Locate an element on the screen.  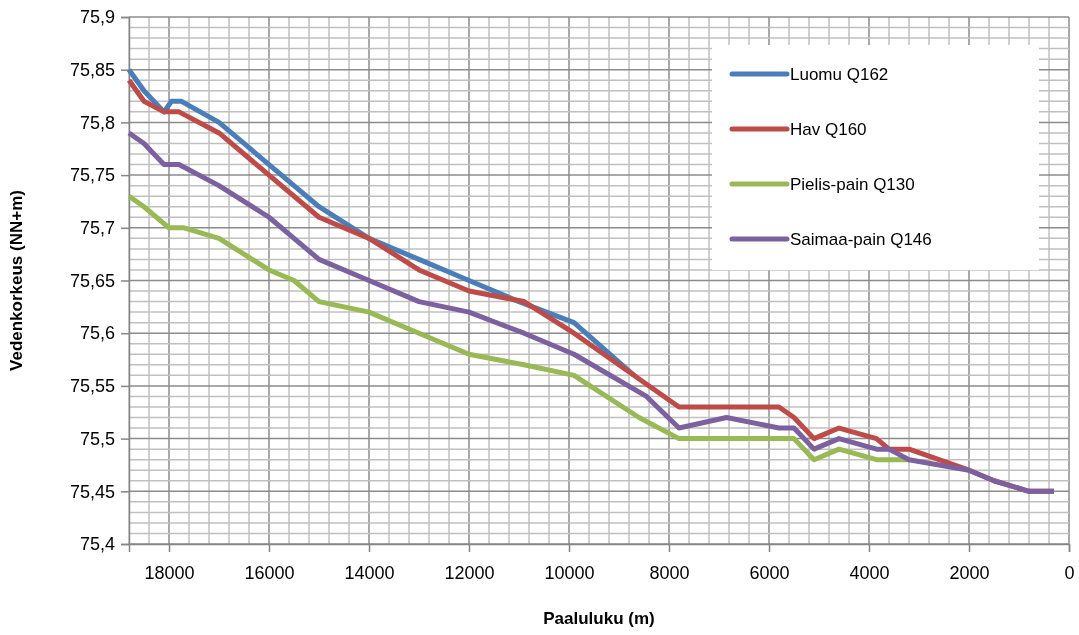
y-tick-label: 75,45 is located at coordinates (92, 491).